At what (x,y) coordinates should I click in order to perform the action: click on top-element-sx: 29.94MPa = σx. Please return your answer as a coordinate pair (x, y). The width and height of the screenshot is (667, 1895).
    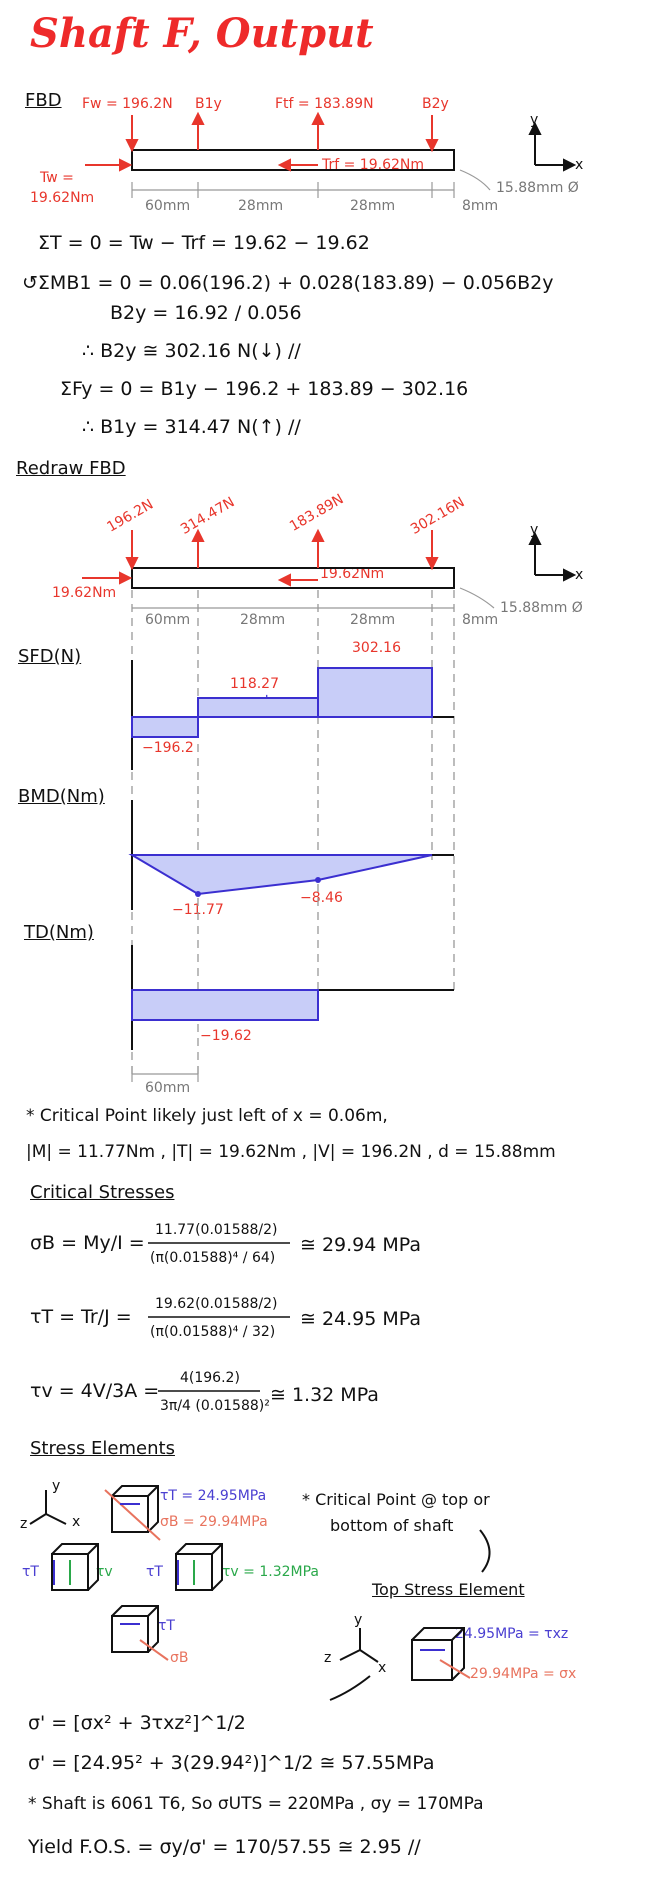
    Looking at the image, I should click on (523, 1674).